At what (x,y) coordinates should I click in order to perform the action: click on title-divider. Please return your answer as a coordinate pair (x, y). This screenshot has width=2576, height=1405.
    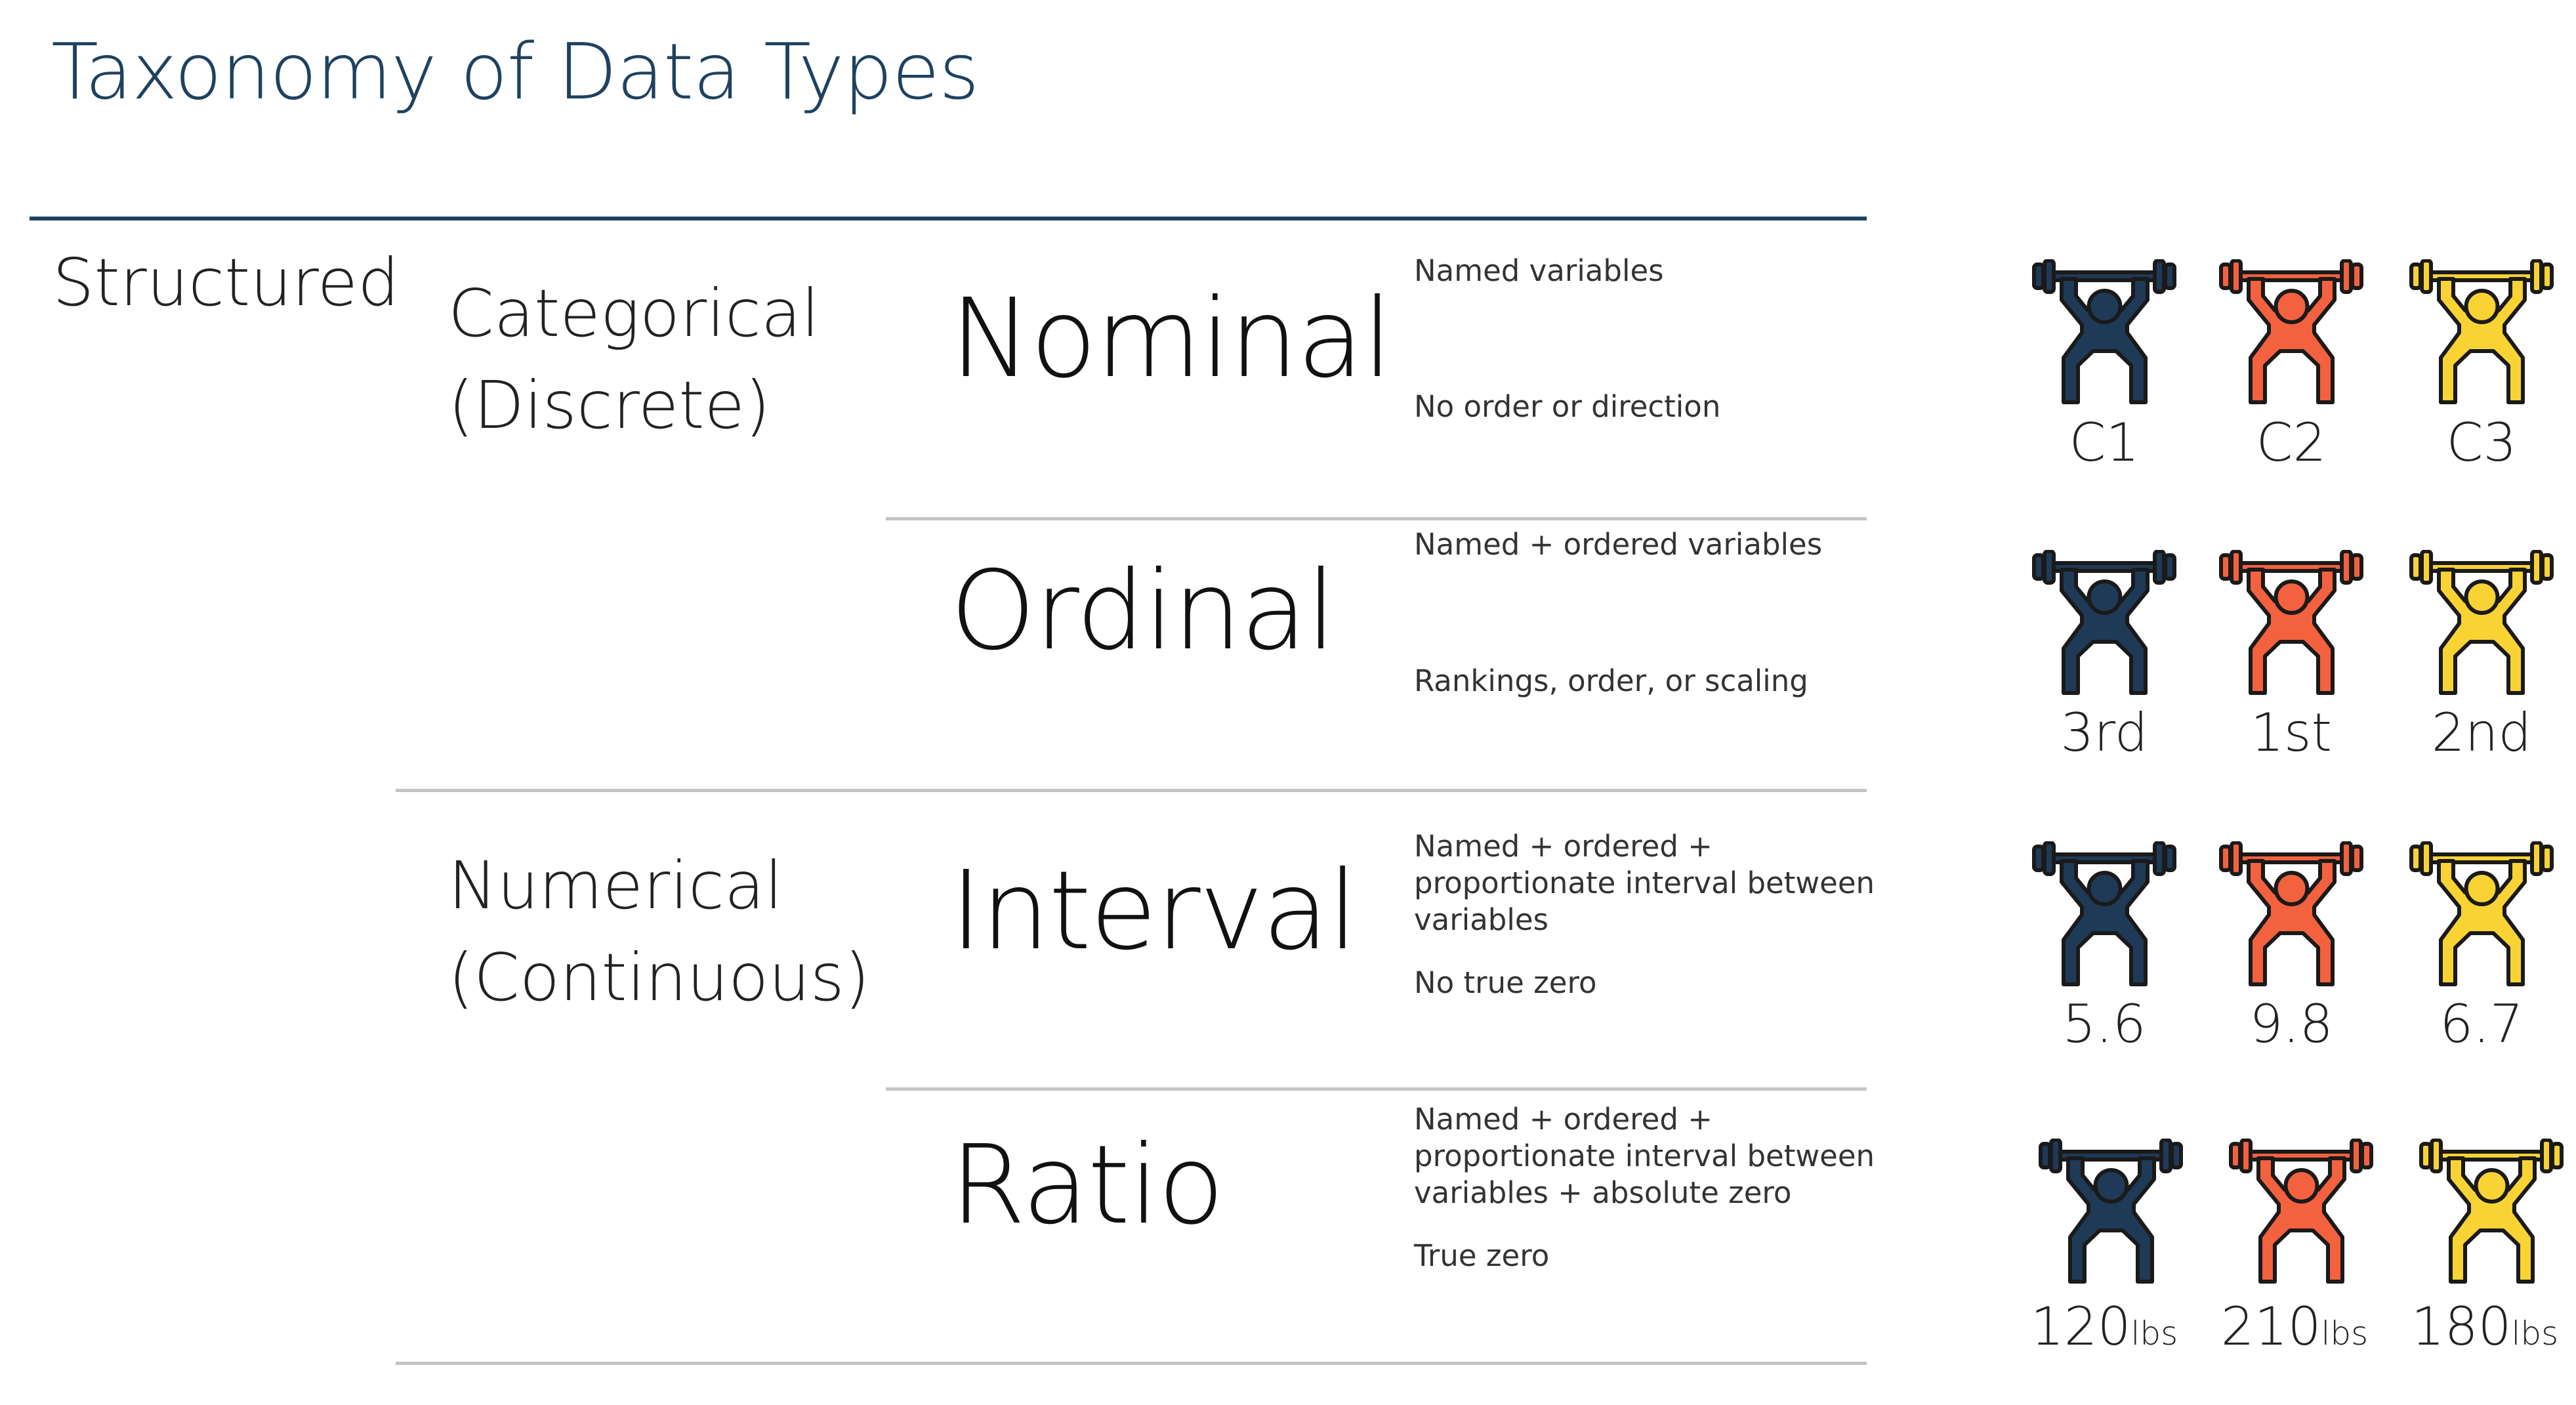
    Looking at the image, I should click on (949, 218).